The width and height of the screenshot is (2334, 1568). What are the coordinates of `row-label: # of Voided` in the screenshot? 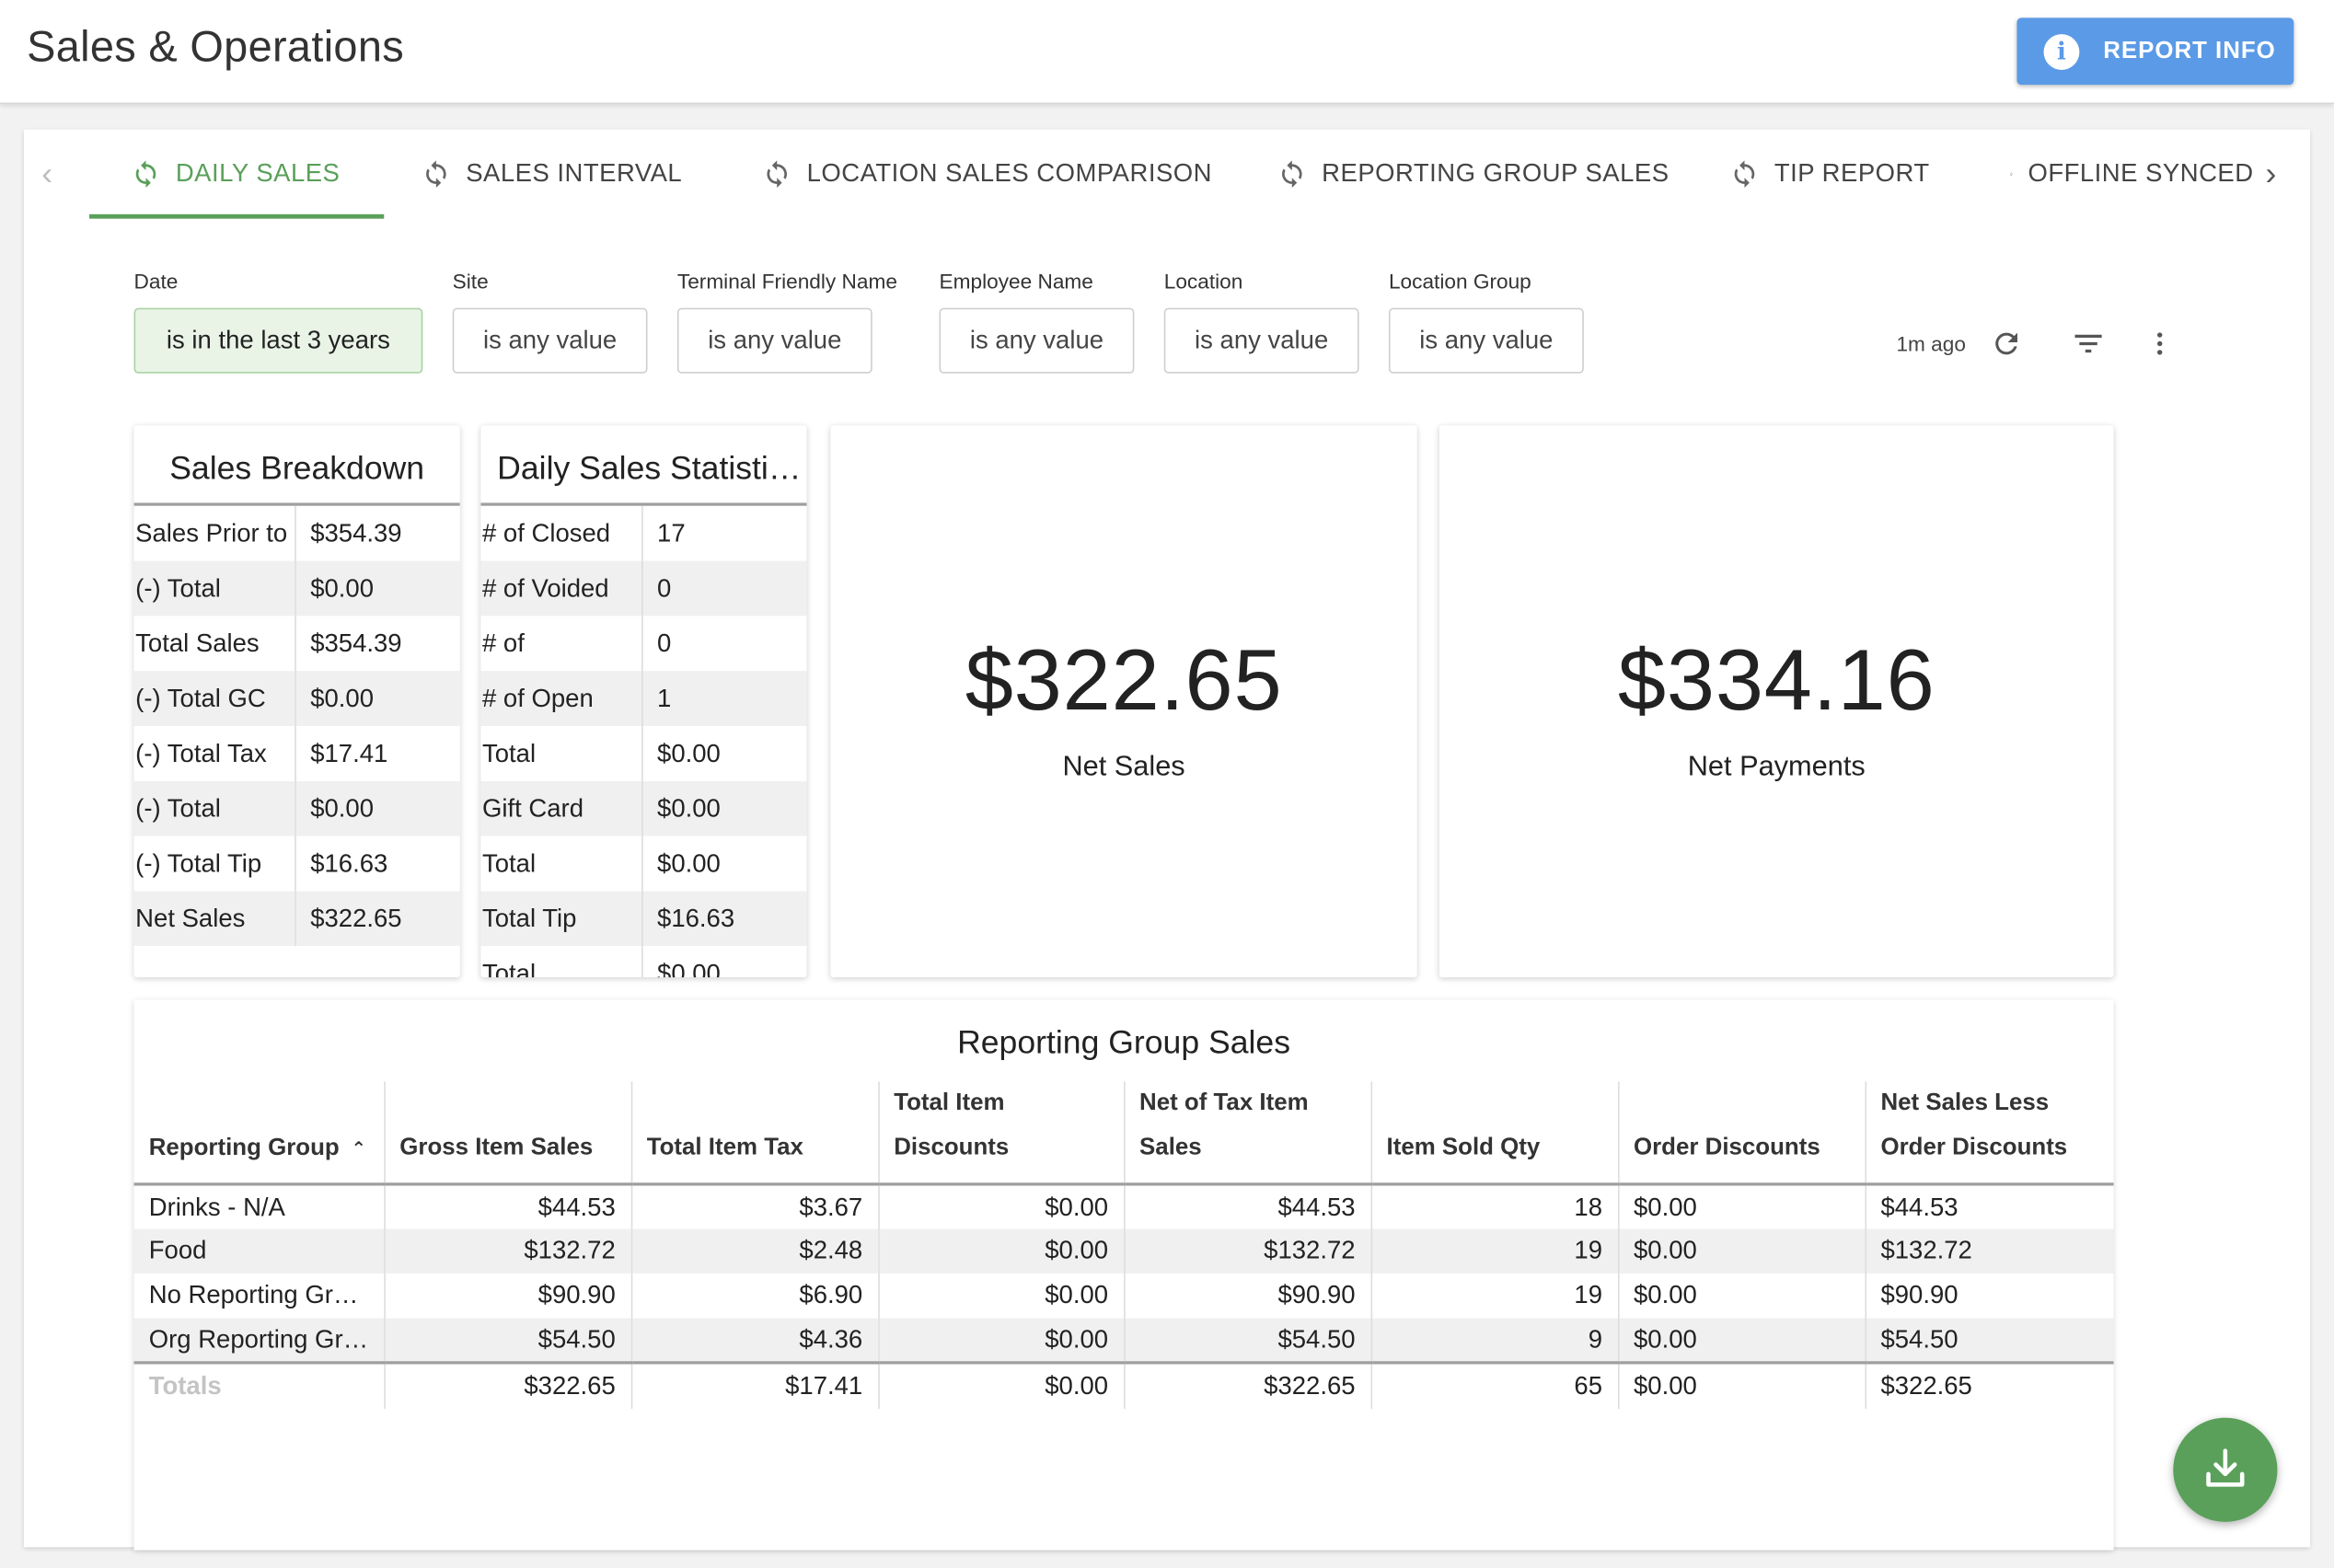 It's located at (561, 588).